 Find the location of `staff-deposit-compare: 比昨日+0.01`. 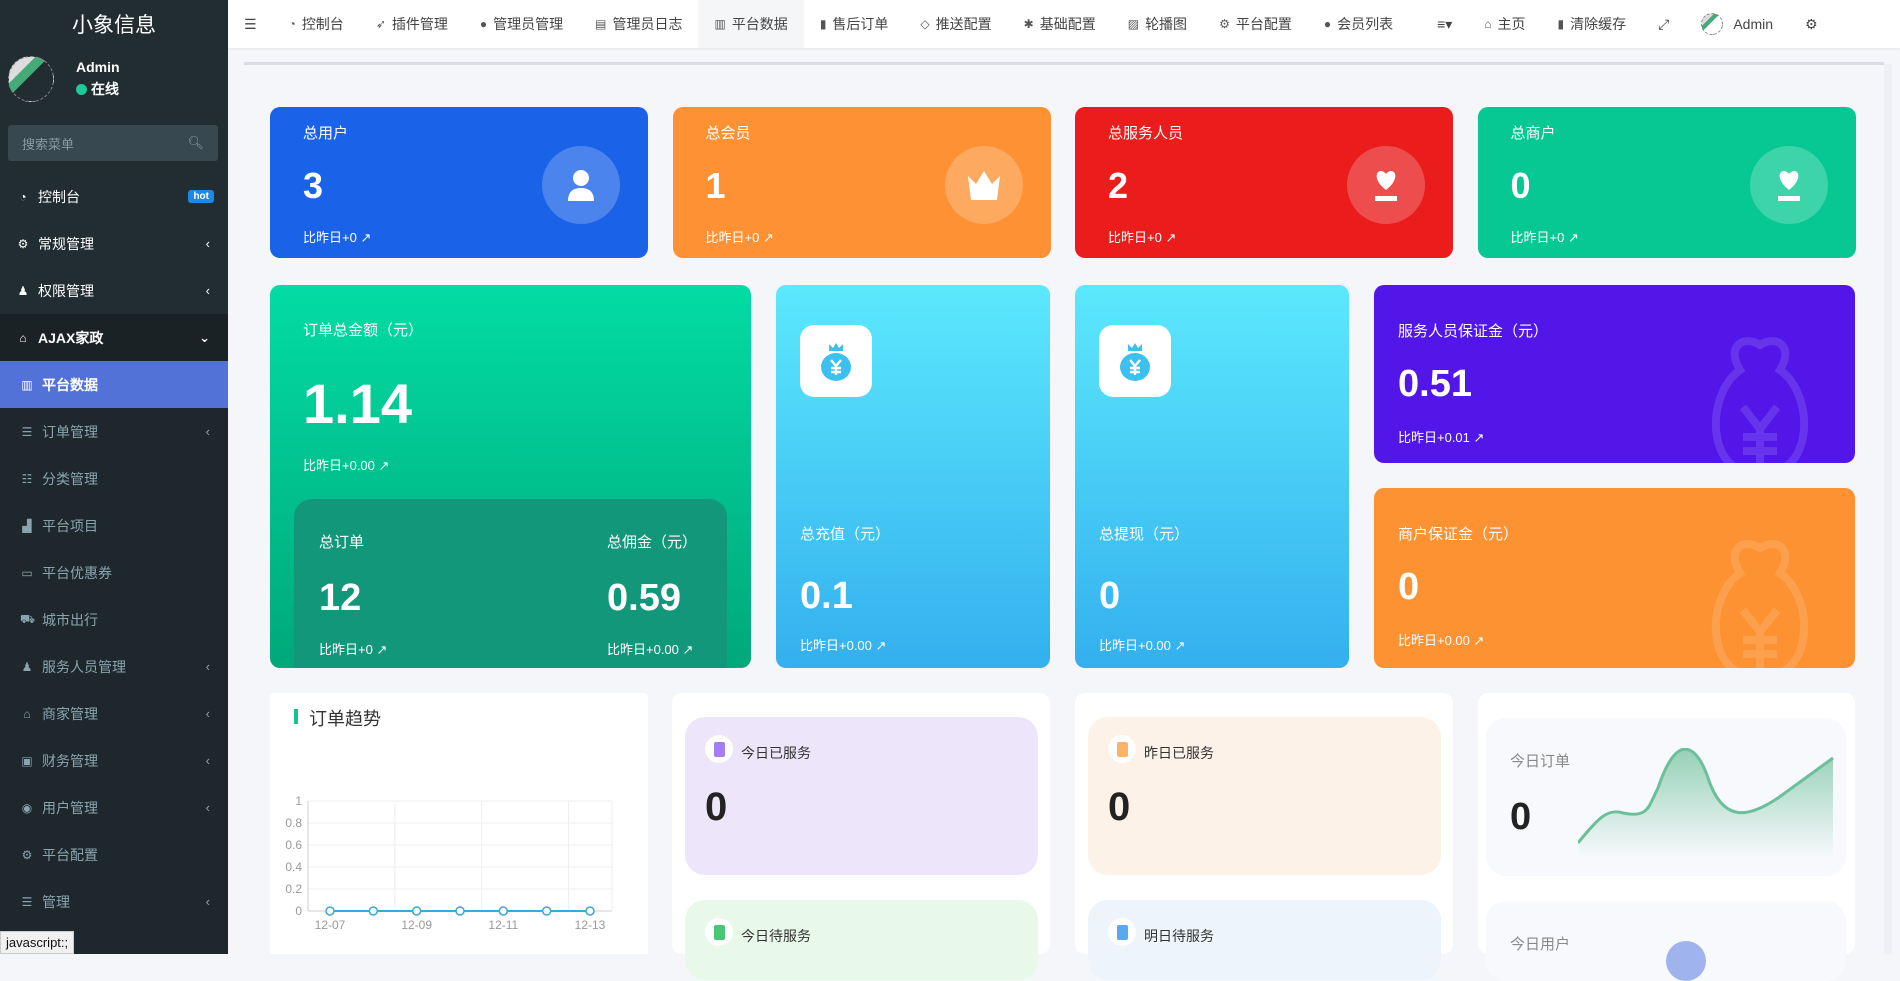

staff-deposit-compare: 比昨日+0.01 is located at coordinates (1434, 437).